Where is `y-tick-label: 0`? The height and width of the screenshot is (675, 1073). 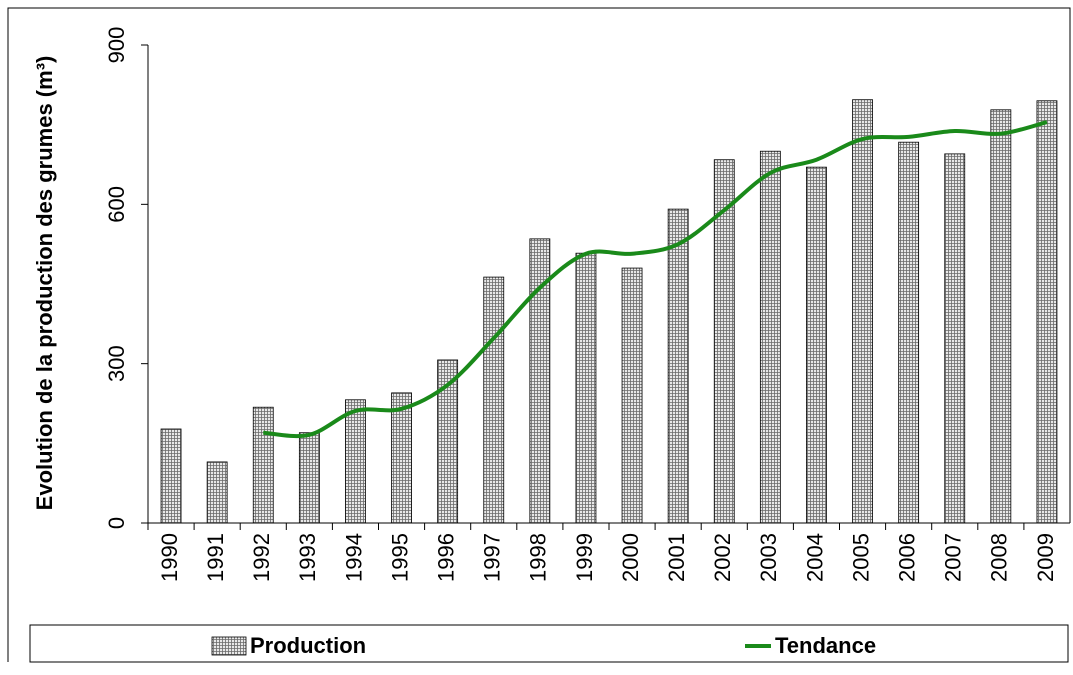
y-tick-label: 0 is located at coordinates (116, 523).